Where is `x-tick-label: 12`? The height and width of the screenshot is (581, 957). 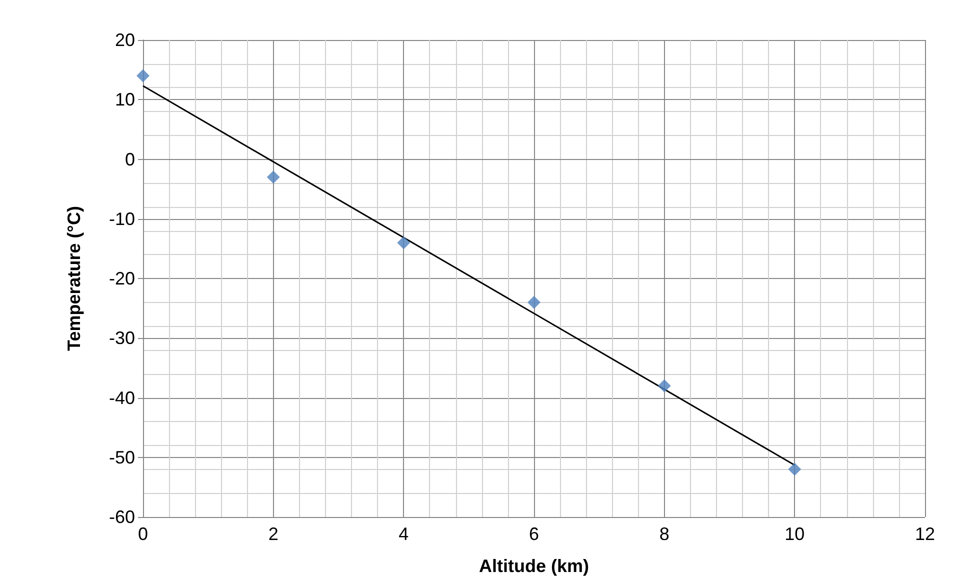
x-tick-label: 12 is located at coordinates (925, 534).